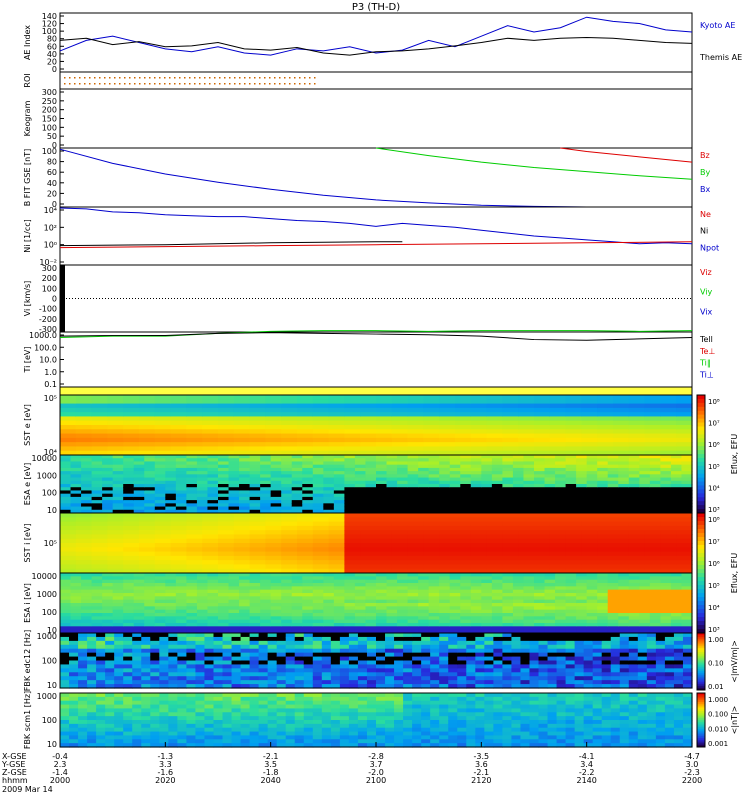 The image size is (750, 800). I want to click on y-tick-label: 1000.0, so click(43, 335).